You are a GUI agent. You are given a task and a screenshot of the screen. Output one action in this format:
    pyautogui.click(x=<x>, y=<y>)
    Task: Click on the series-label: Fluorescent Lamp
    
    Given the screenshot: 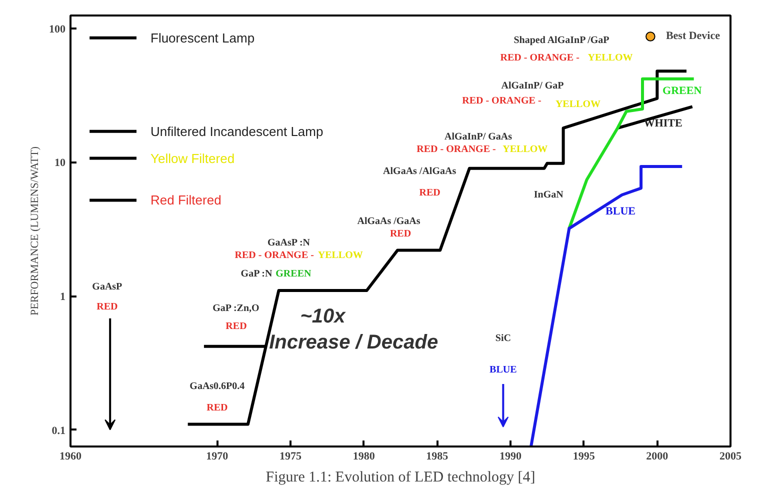 What is the action you would take?
    pyautogui.click(x=202, y=38)
    